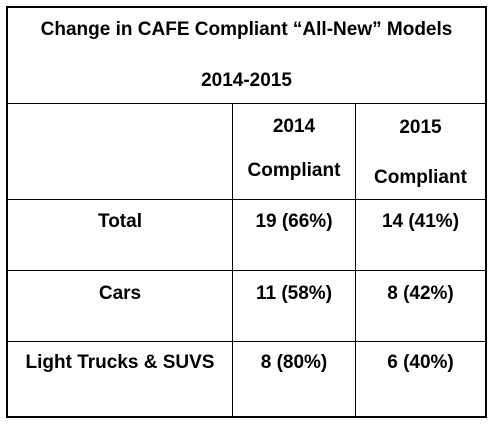 This screenshot has width=496, height=426. What do you see at coordinates (246, 80) in the screenshot?
I see `table-subtitle-years: 2014-2015` at bounding box center [246, 80].